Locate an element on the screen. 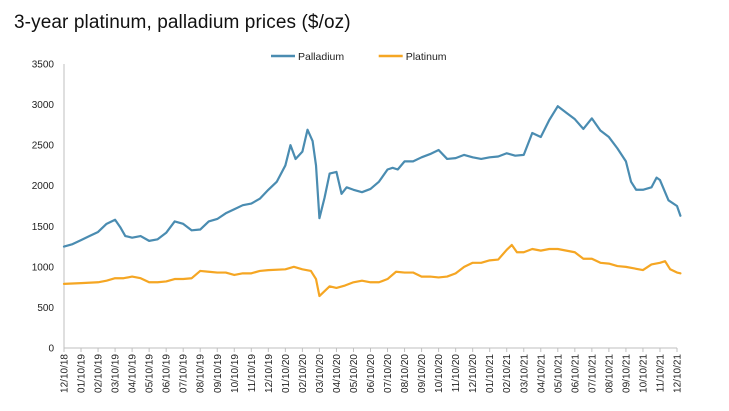 The image size is (729, 411). x-tick-label: 08/10/20 is located at coordinates (405, 373).